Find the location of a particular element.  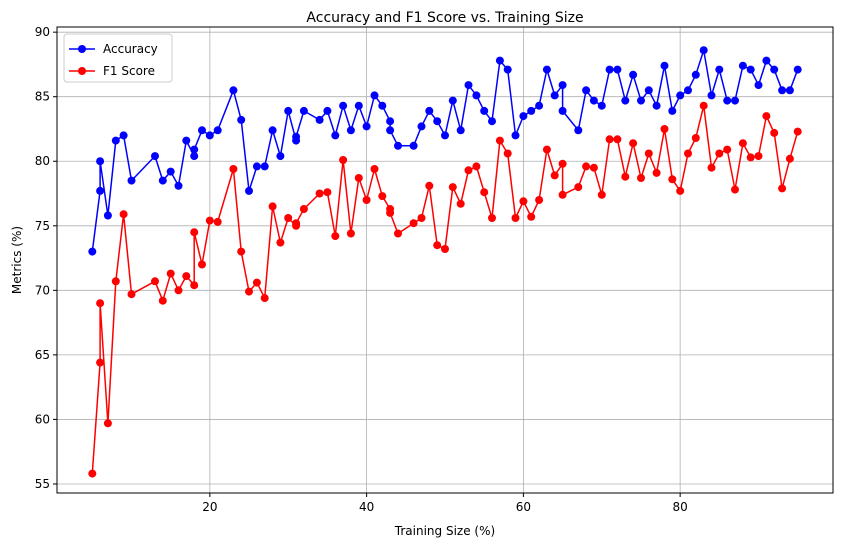

legend-entry-f1-score: F1 Score is located at coordinates (112, 71).